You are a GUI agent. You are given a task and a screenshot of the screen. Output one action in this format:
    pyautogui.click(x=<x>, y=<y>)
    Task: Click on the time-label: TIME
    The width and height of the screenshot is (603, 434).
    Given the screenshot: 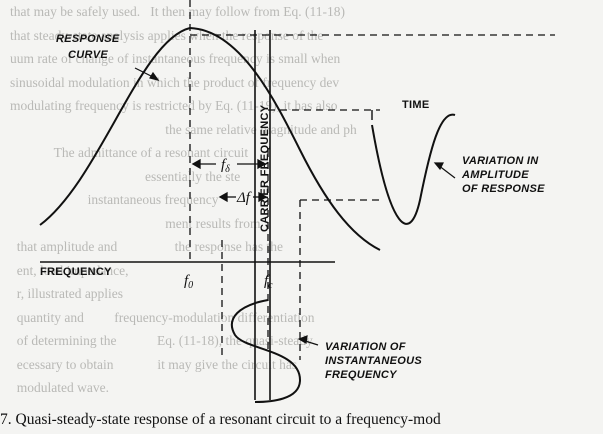 What is the action you would take?
    pyautogui.click(x=415, y=105)
    